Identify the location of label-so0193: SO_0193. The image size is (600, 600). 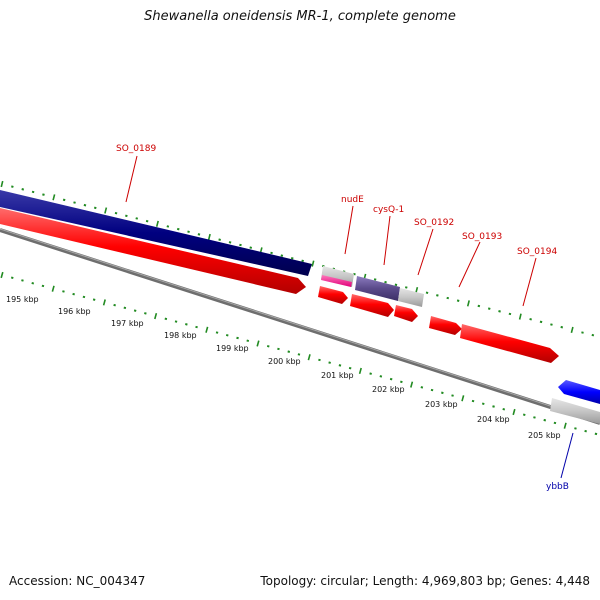
(482, 237).